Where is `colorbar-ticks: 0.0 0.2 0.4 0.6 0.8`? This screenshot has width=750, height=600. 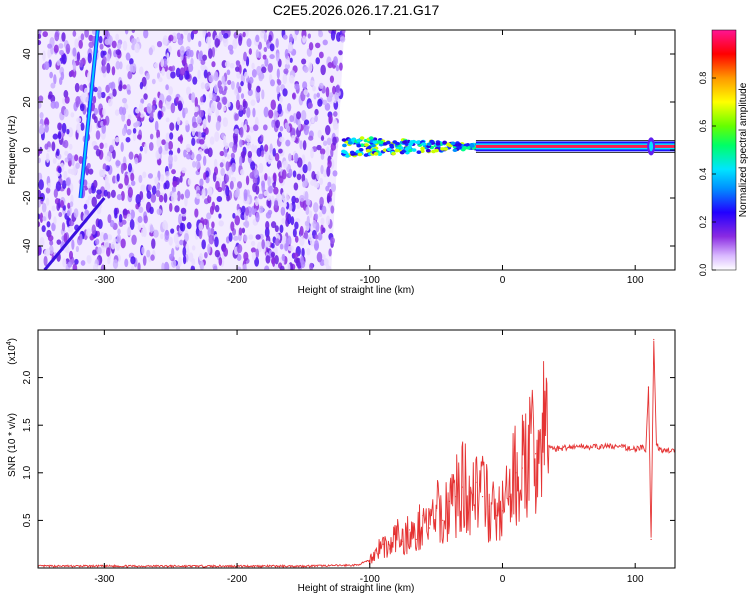
colorbar-ticks: 0.0 0.2 0.4 0.6 0.8 is located at coordinates (707, 174).